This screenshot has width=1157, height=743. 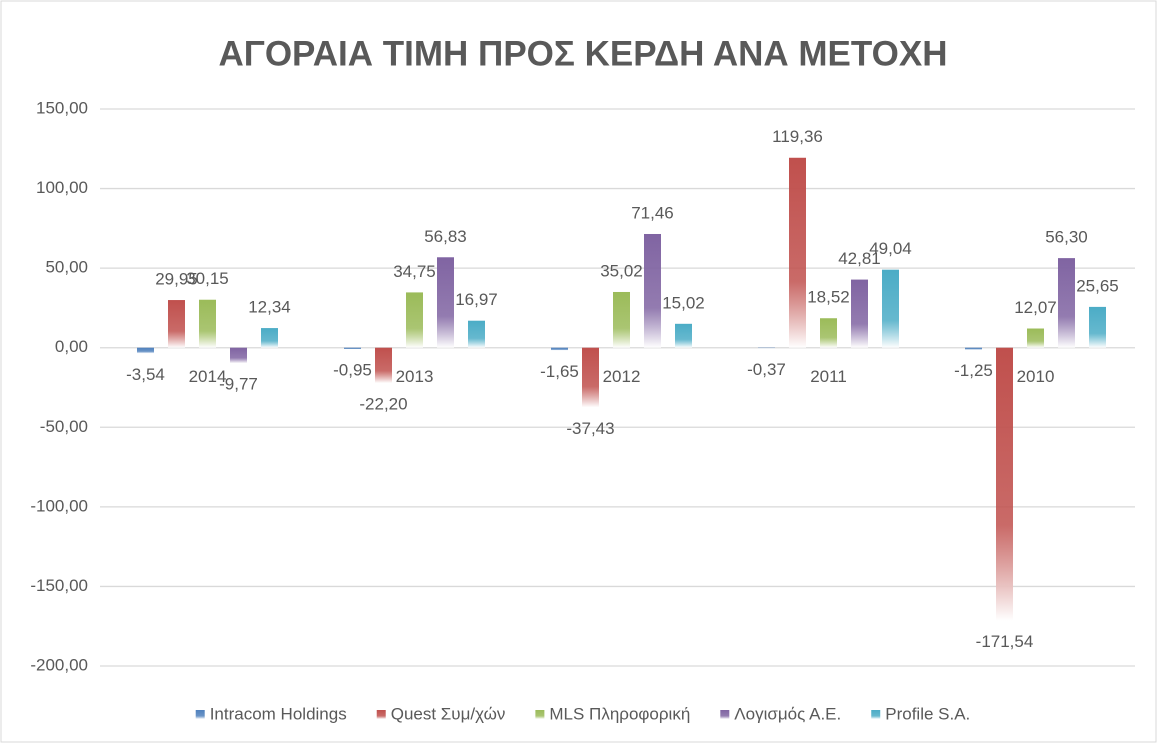 What do you see at coordinates (269, 307) in the screenshot?
I see `value-label: 12,34` at bounding box center [269, 307].